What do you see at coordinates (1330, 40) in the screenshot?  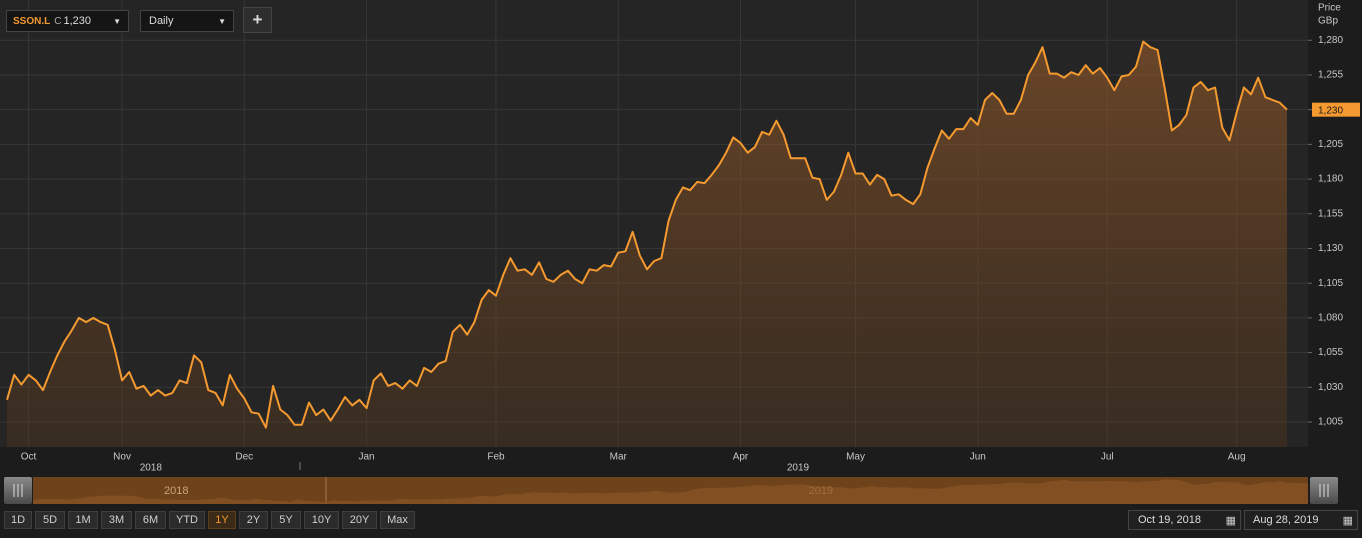 I see `y-tick-label: 1,280` at bounding box center [1330, 40].